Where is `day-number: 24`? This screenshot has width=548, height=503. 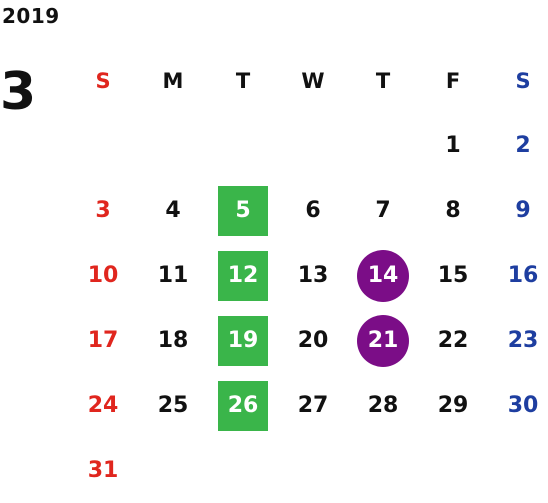 day-number: 24 is located at coordinates (103, 405).